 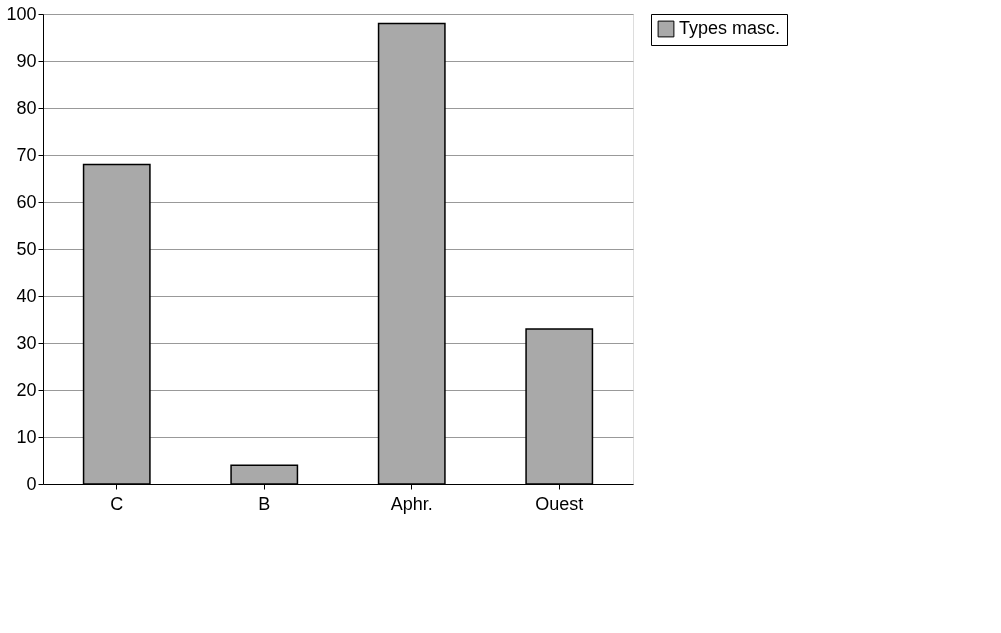 What do you see at coordinates (264, 503) in the screenshot?
I see `x-tick-label: B` at bounding box center [264, 503].